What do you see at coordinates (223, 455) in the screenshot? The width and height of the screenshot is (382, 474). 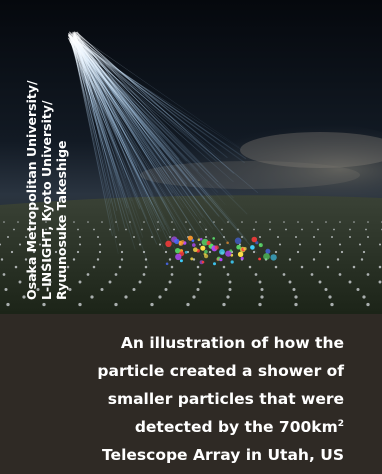 I see `caption-line-5: Telescope Array in Utah, US` at bounding box center [223, 455].